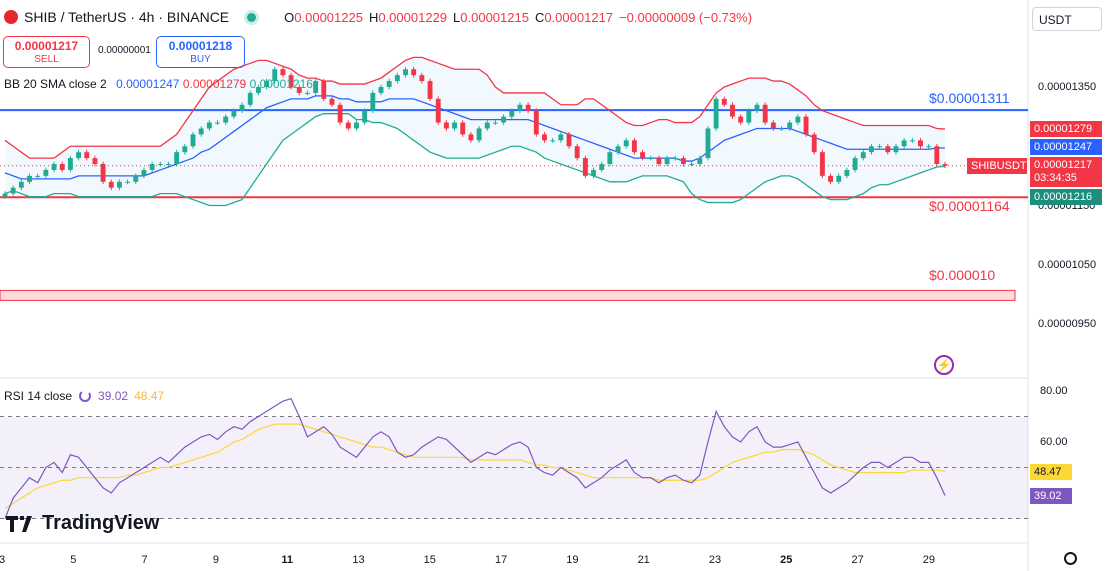 The height and width of the screenshot is (571, 1109). Describe the element at coordinates (1066, 147) in the screenshot. I see `bb-basis-tag: 0.00001247` at that location.